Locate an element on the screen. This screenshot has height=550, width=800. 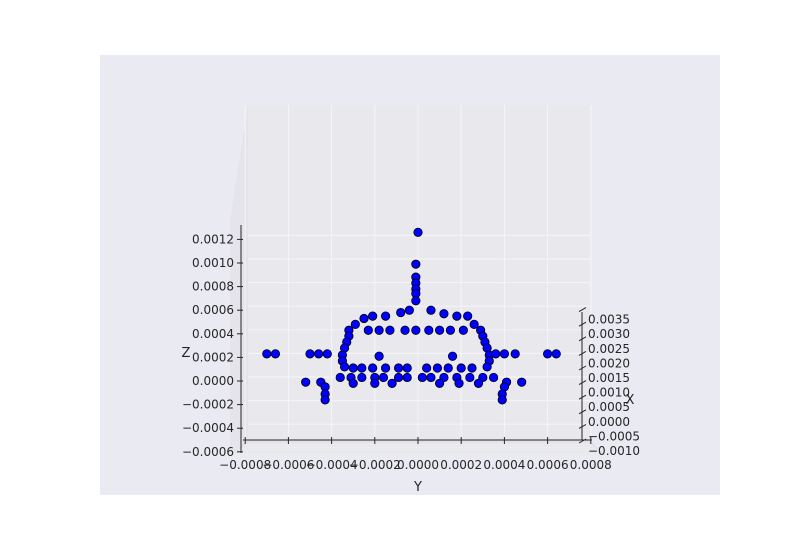
x-tick-label: 0.0035 is located at coordinates (609, 320).